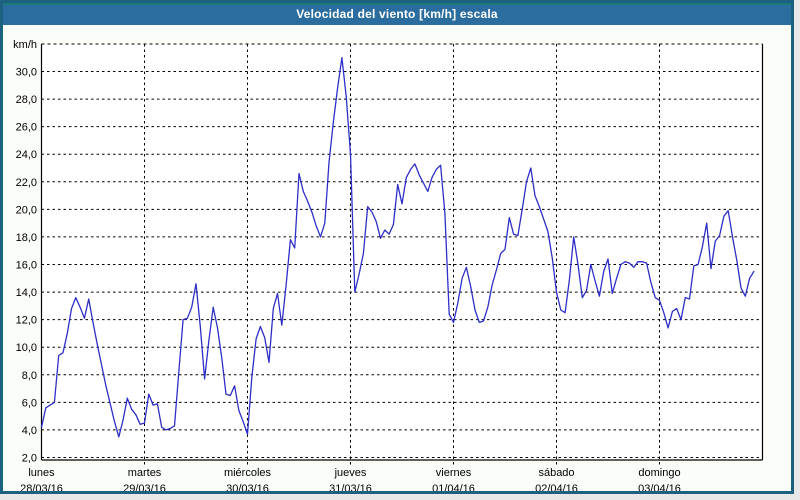  Describe the element at coordinates (26, 210) in the screenshot. I see `y-tick-label: 20,0` at that location.